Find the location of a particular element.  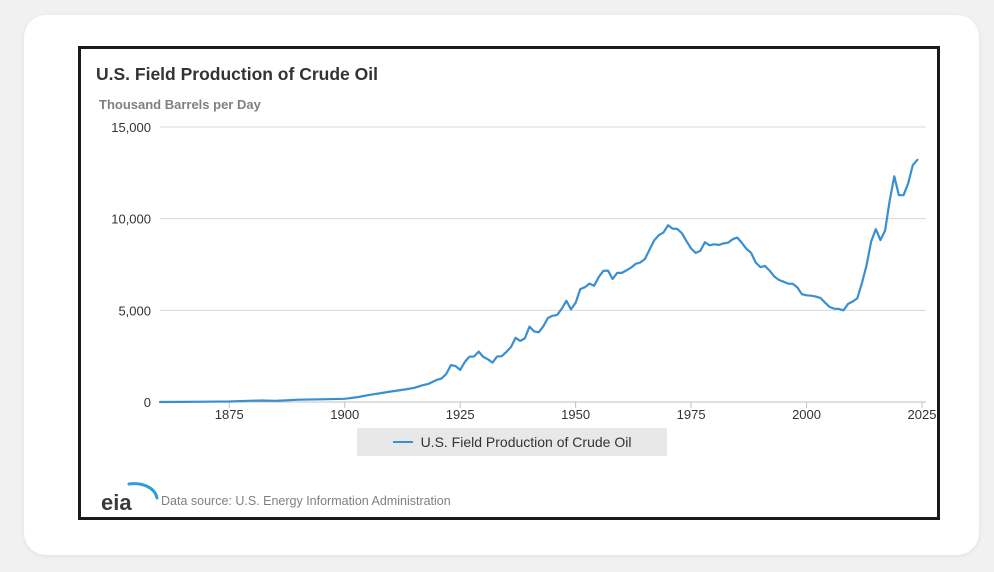

legend: U.S. Field Production of Crude Oil is located at coordinates (512, 442).